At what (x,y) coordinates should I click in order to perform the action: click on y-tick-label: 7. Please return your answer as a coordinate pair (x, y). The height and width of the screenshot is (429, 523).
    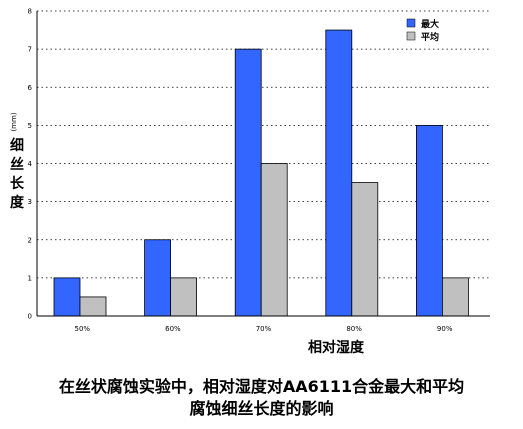
    Looking at the image, I should click on (30, 50).